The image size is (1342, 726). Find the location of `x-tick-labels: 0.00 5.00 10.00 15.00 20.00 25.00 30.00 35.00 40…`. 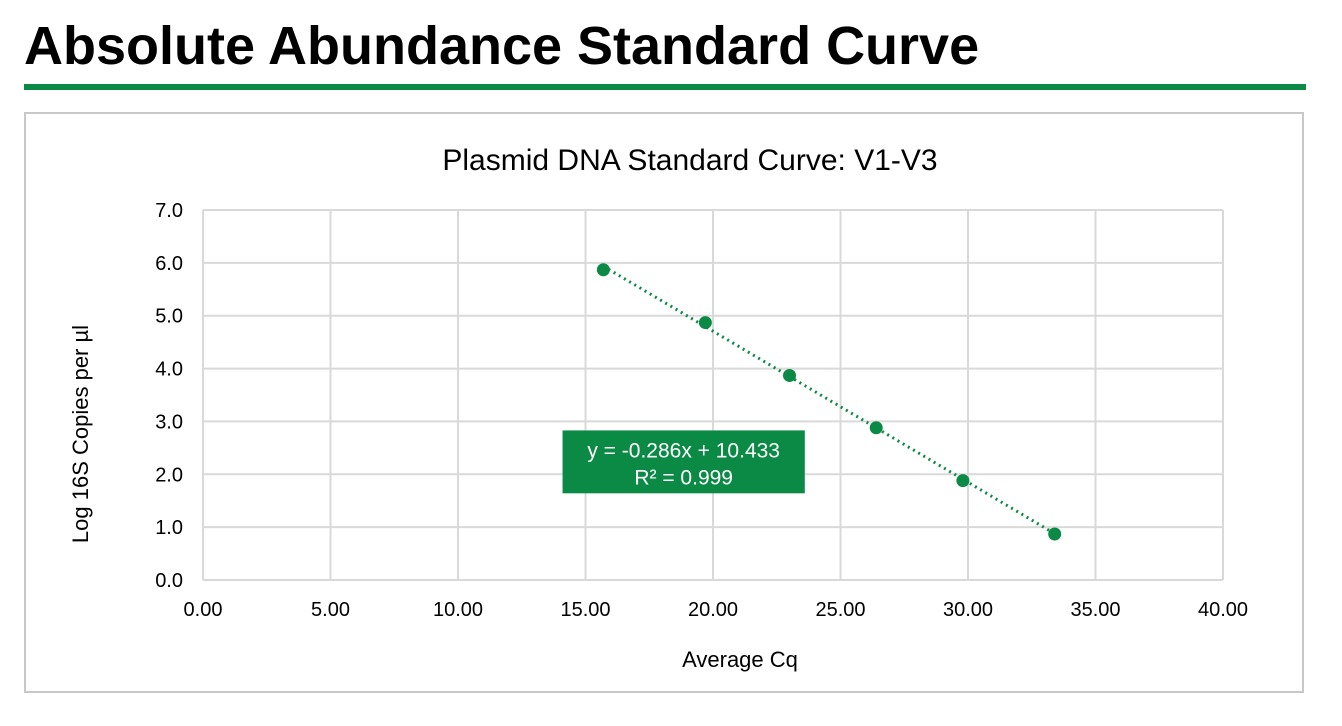

x-tick-labels: 0.00 5.00 10.00 15.00 20.00 25.00 30.00 35.00 40… is located at coordinates (716, 610).